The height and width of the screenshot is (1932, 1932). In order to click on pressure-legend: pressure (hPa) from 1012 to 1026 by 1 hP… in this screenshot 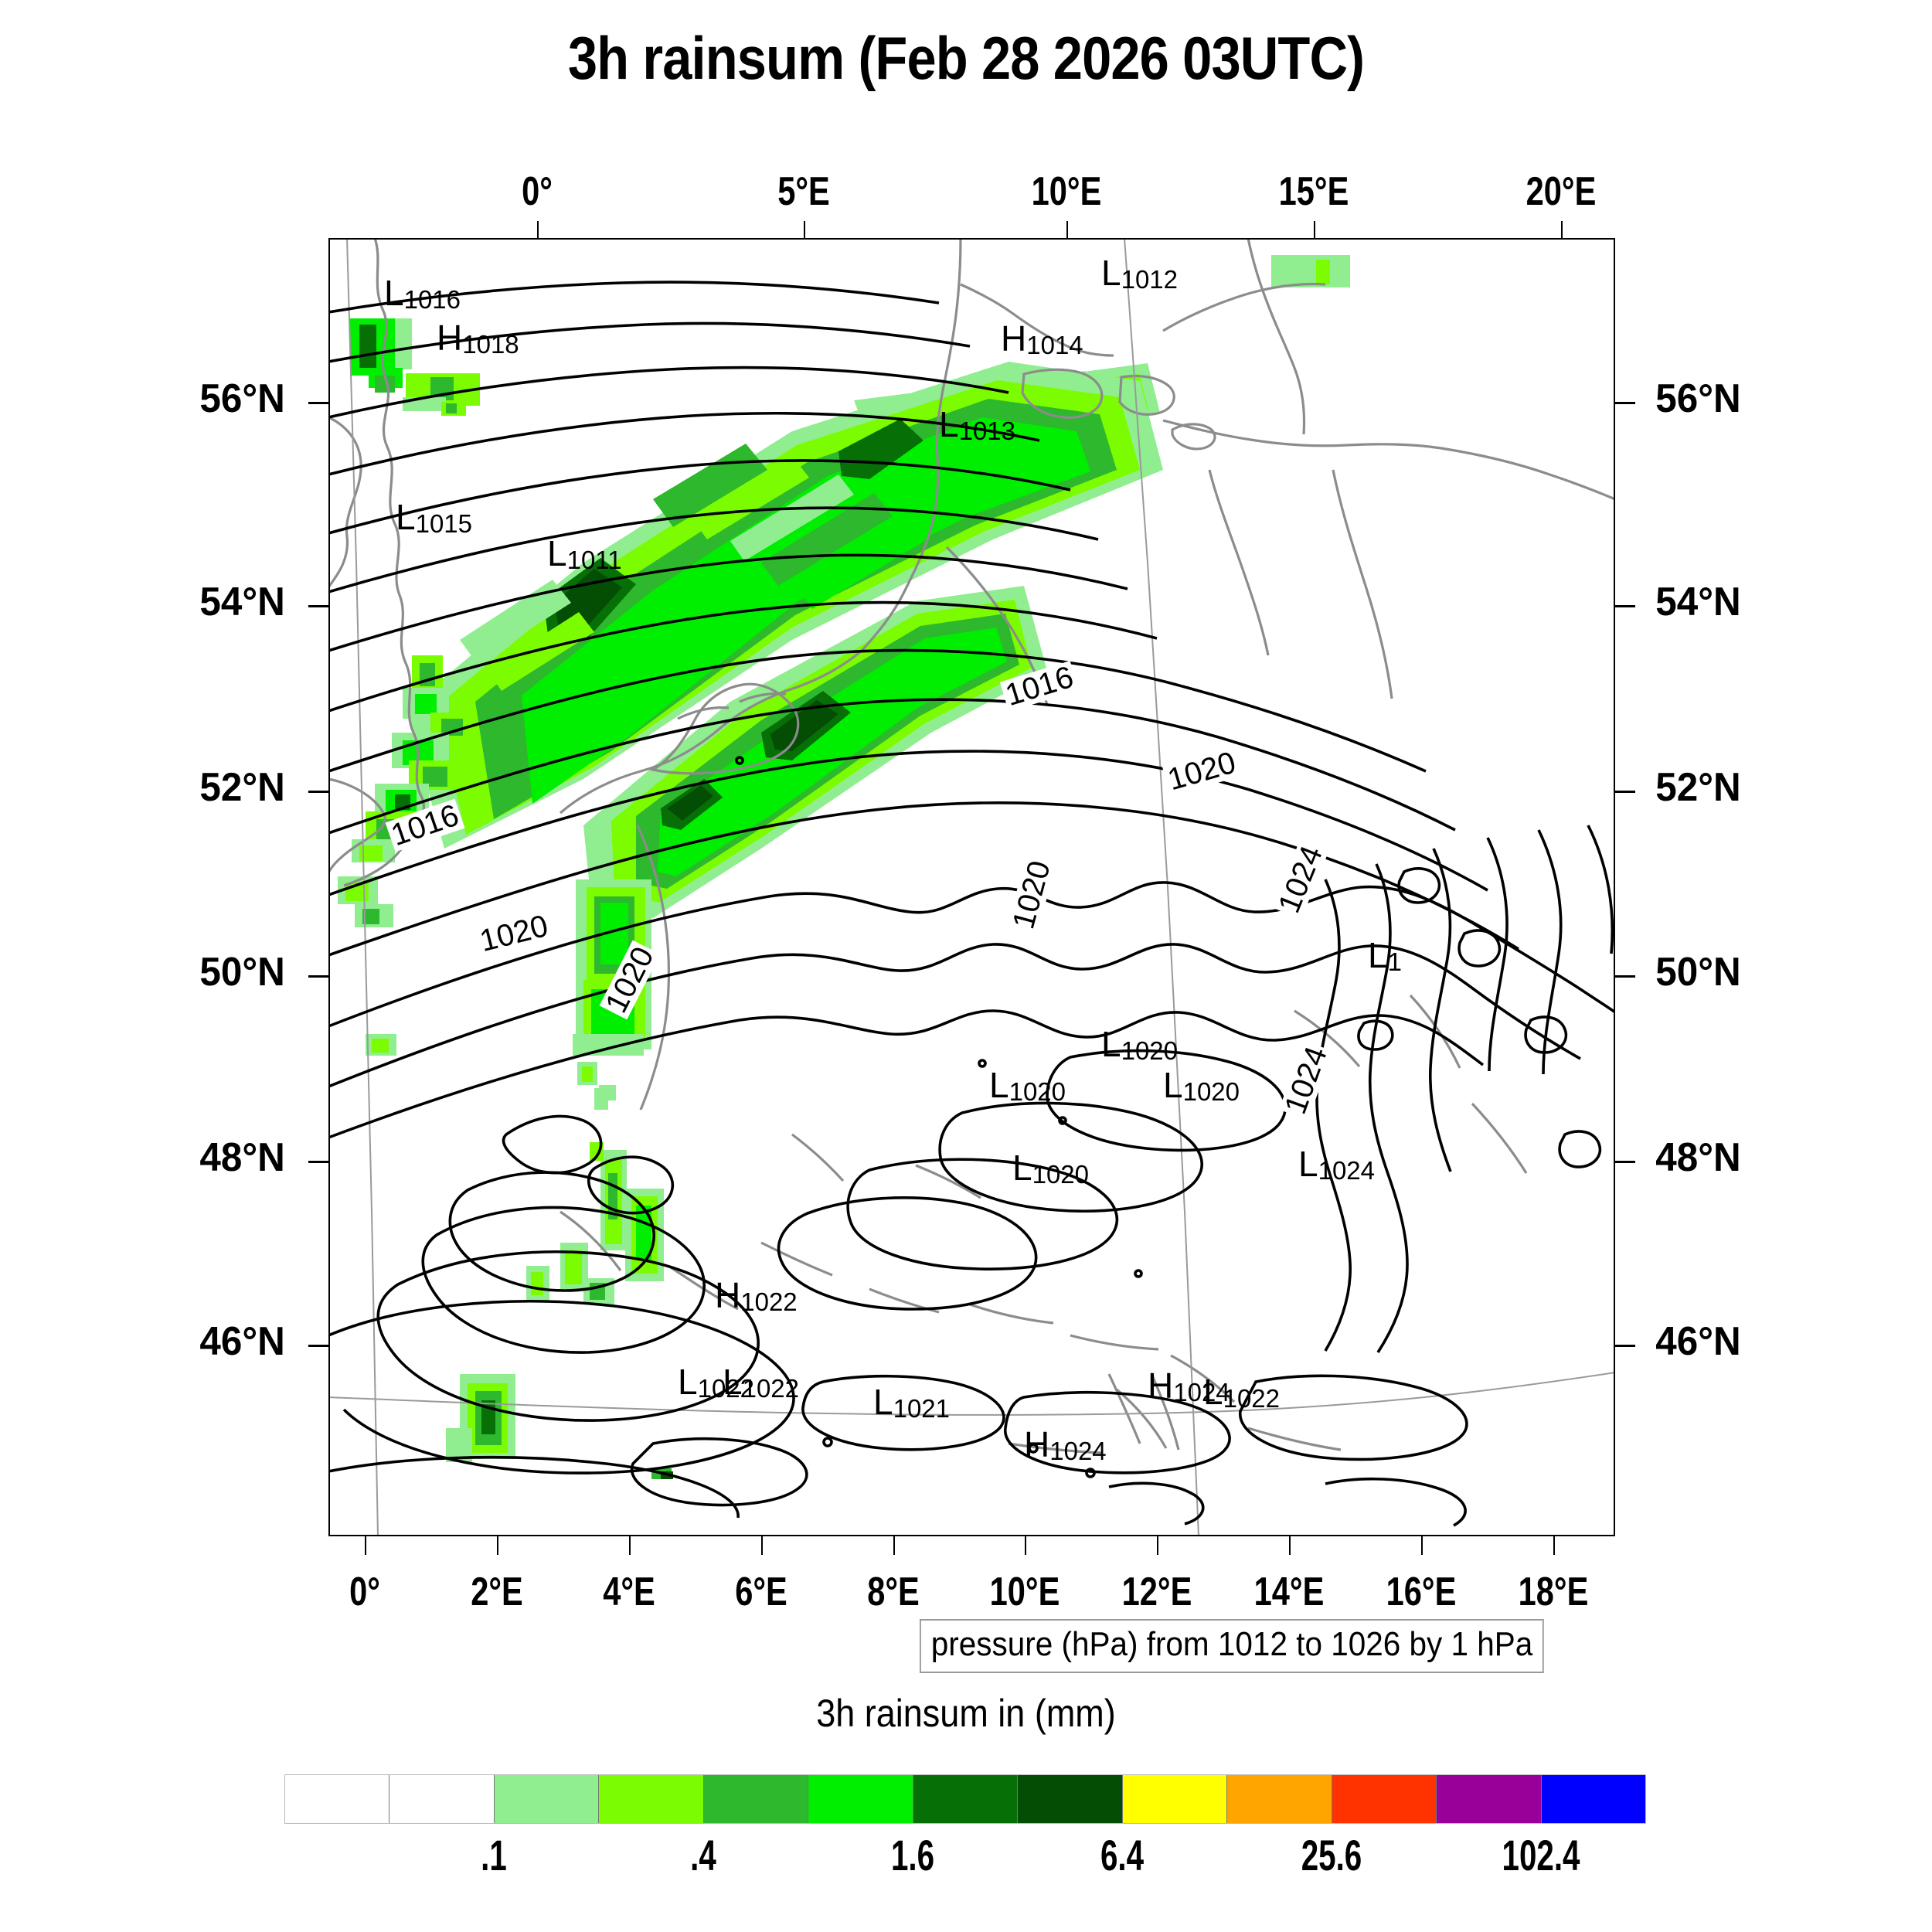, I will do `click(1233, 1646)`.